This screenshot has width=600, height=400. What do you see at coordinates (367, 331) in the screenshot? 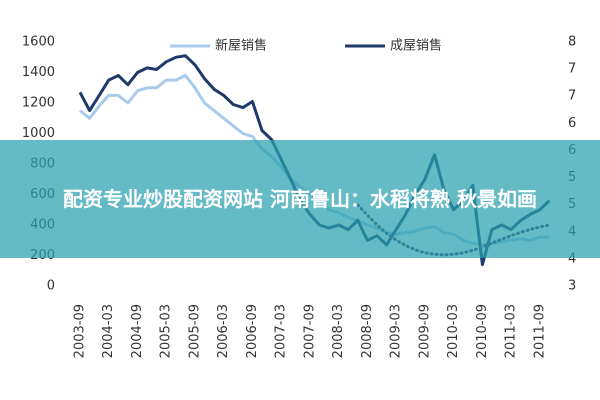
I see `x-tick-label: 2008-09` at bounding box center [367, 331].